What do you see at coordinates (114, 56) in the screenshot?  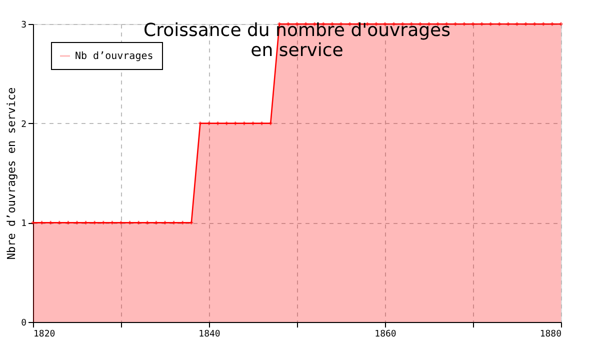 I see `legend-label: Nb d’ouvrages` at bounding box center [114, 56].